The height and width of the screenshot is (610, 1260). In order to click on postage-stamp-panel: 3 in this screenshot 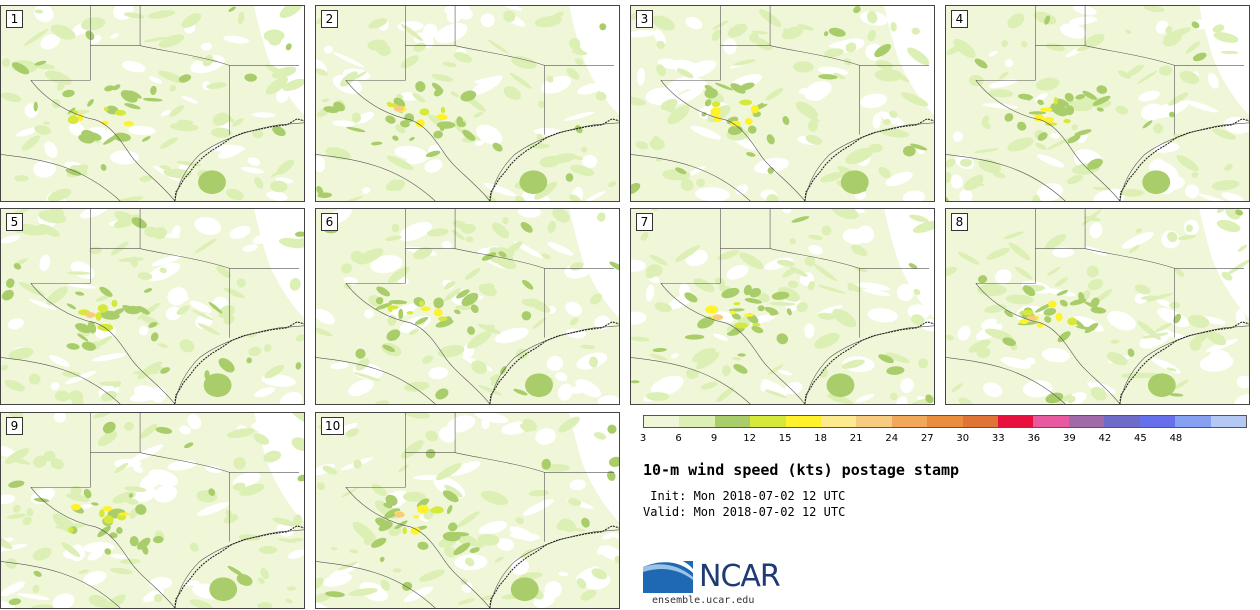, I will do `click(782, 103)`.